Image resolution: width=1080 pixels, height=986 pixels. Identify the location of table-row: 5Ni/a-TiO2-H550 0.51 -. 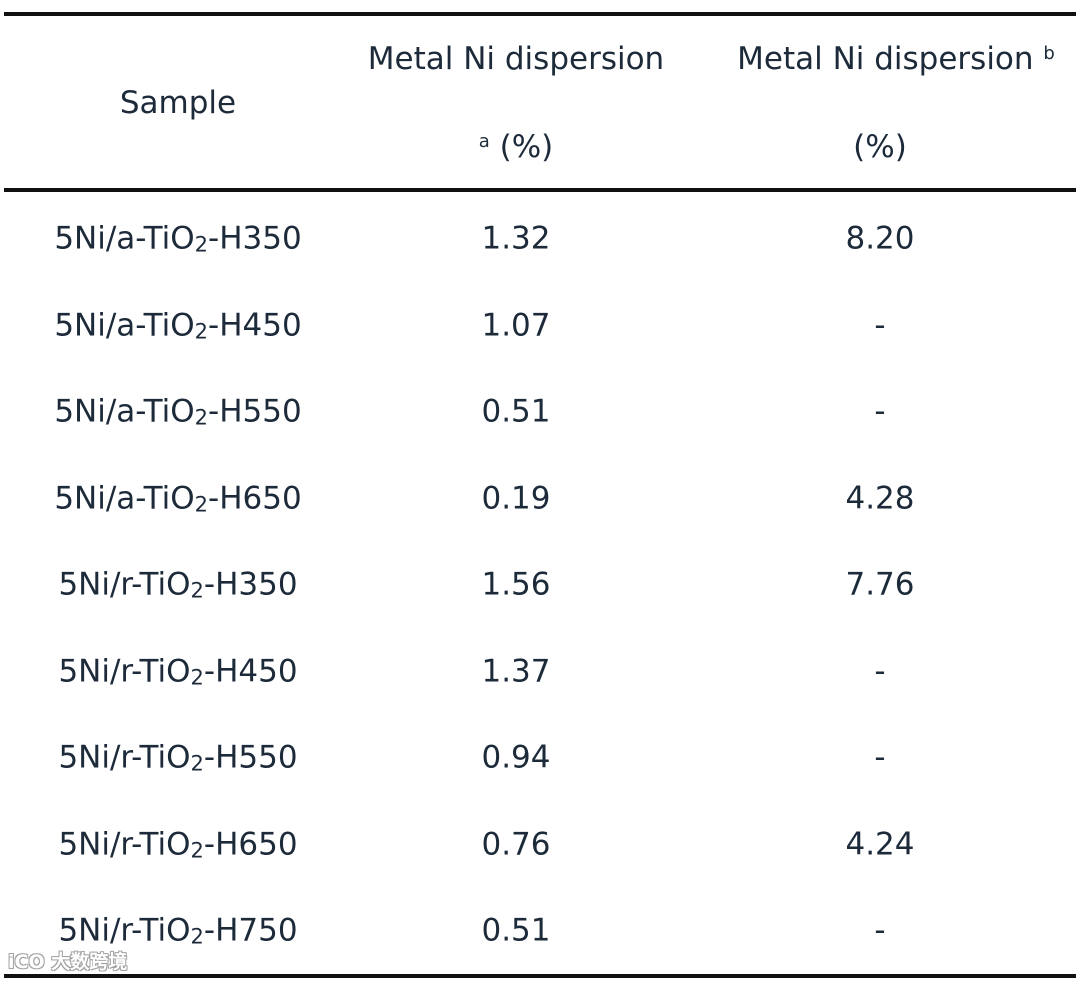
(540, 412).